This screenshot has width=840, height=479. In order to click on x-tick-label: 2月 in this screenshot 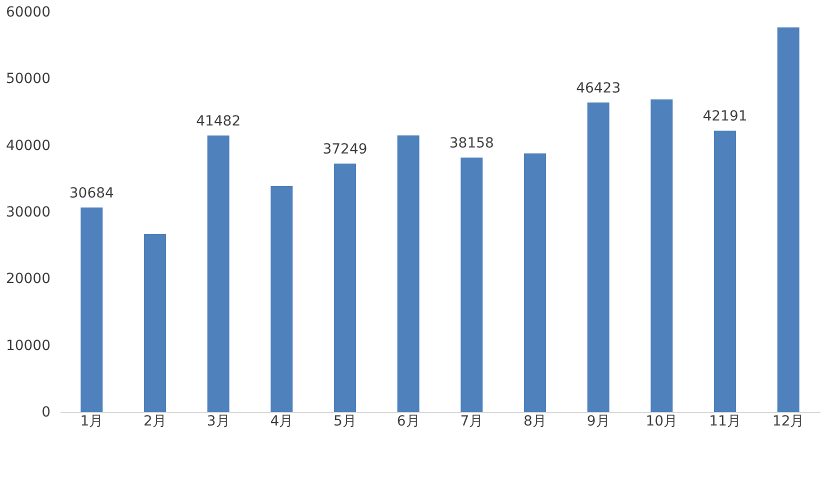, I will do `click(155, 422)`.